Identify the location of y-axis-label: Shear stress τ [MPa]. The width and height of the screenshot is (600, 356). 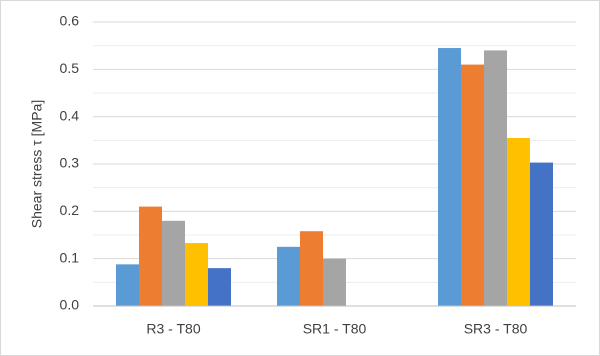
(37, 164).